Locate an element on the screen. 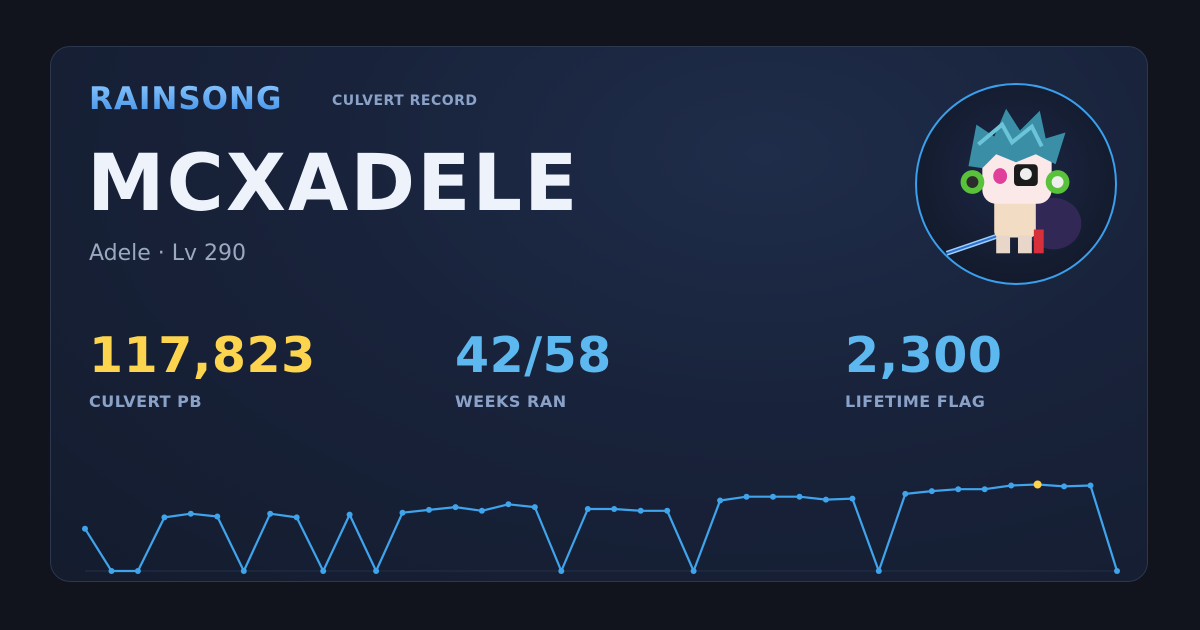 This screenshot has height=630, width=1200. highlight-point is located at coordinates (1037, 484).